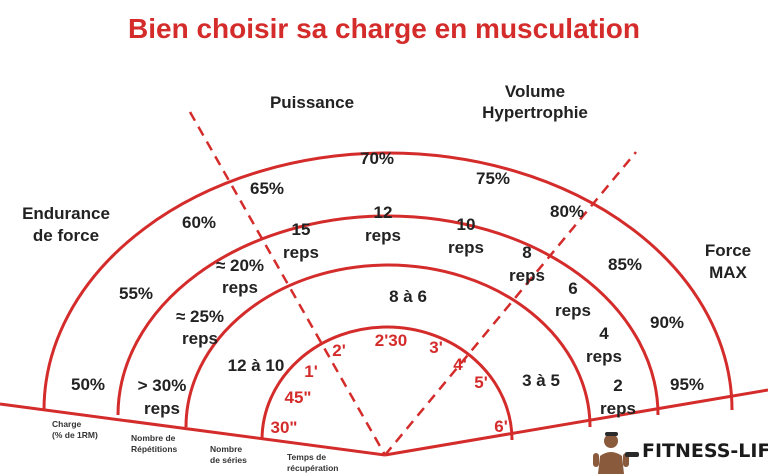 The image size is (768, 474). What do you see at coordinates (136, 293) in the screenshot?
I see `charge-label: 55%` at bounding box center [136, 293].